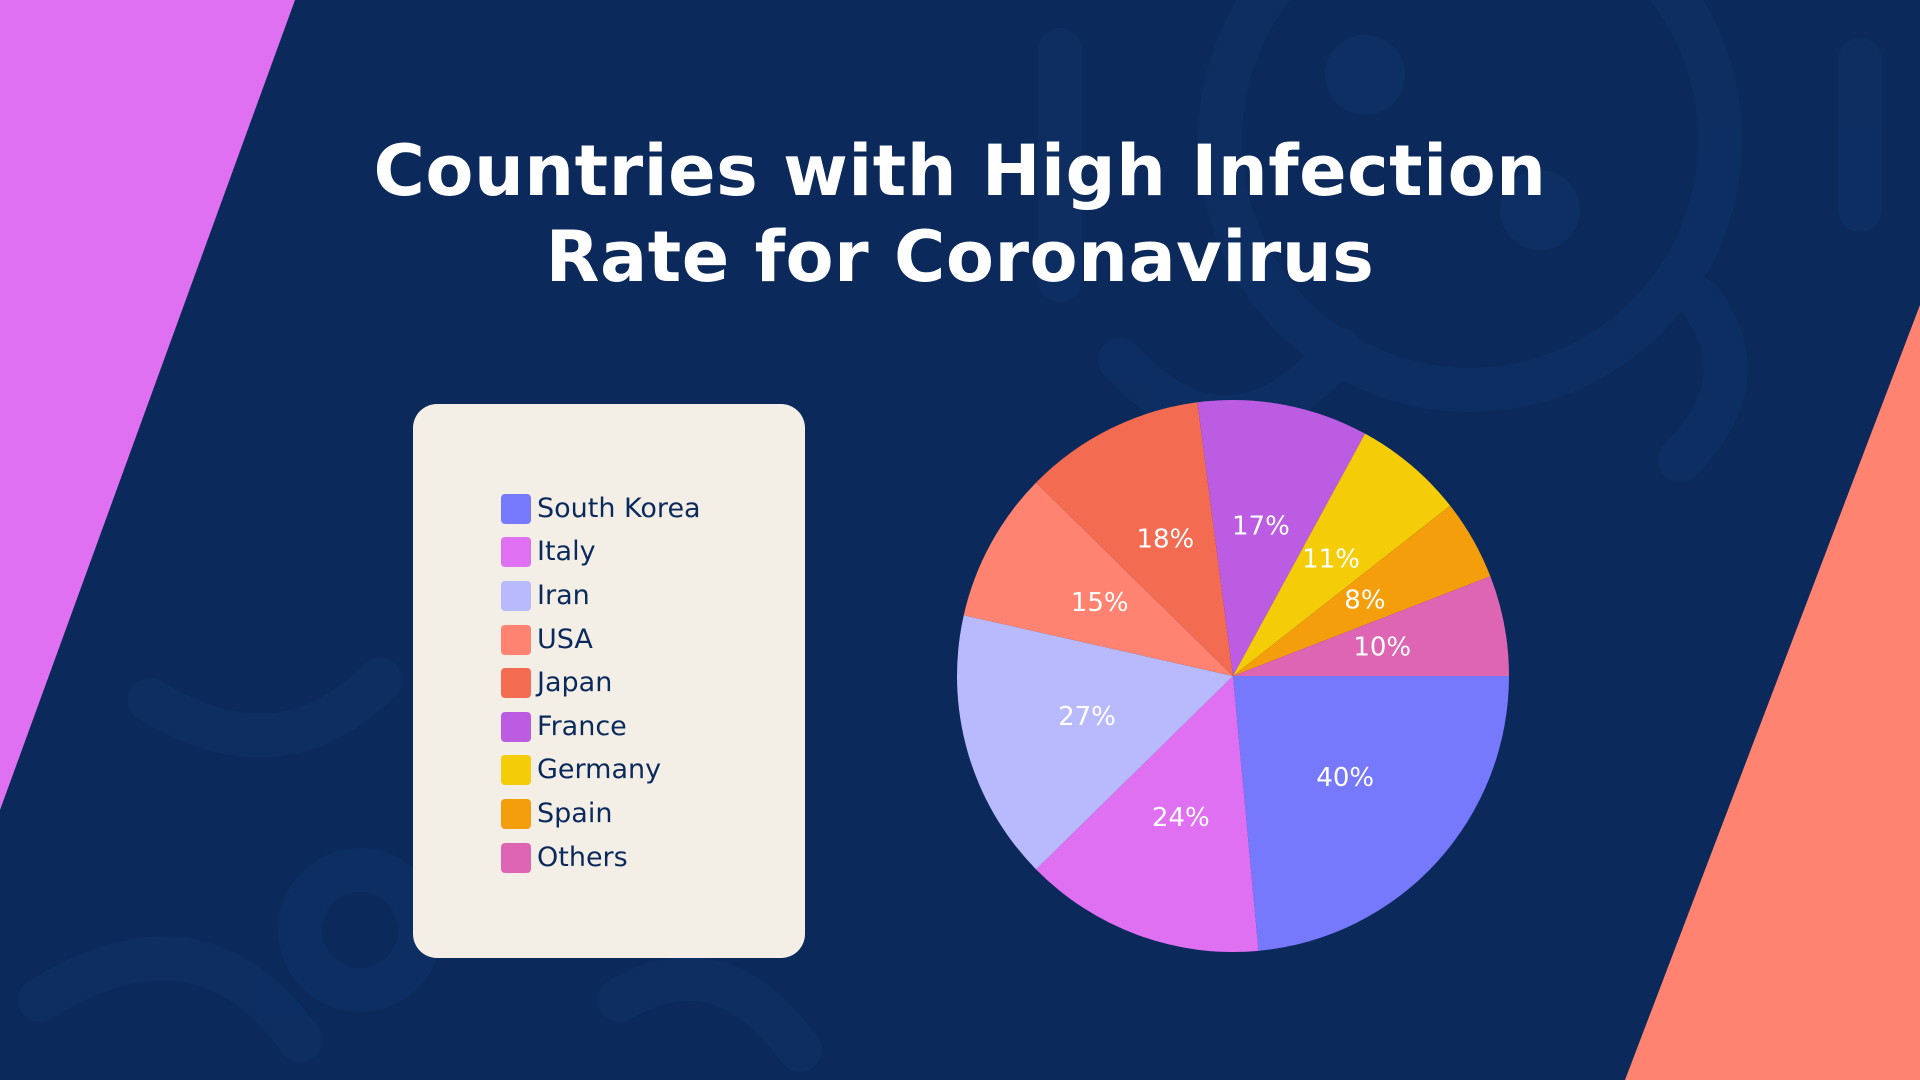 The width and height of the screenshot is (1920, 1080). I want to click on legend-item: Japan, so click(601, 683).